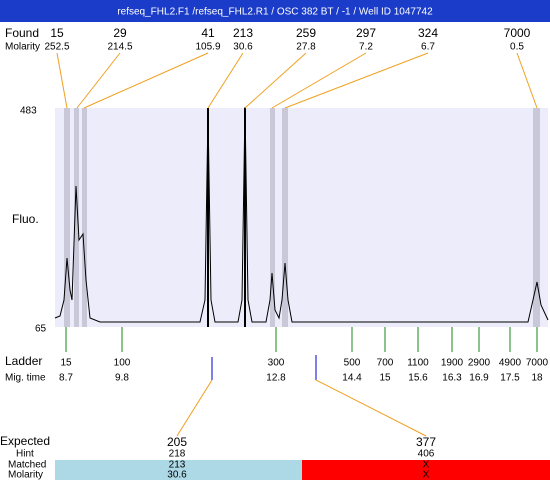 This screenshot has height=485, width=550. I want to click on unmatched-box, so click(426, 470).